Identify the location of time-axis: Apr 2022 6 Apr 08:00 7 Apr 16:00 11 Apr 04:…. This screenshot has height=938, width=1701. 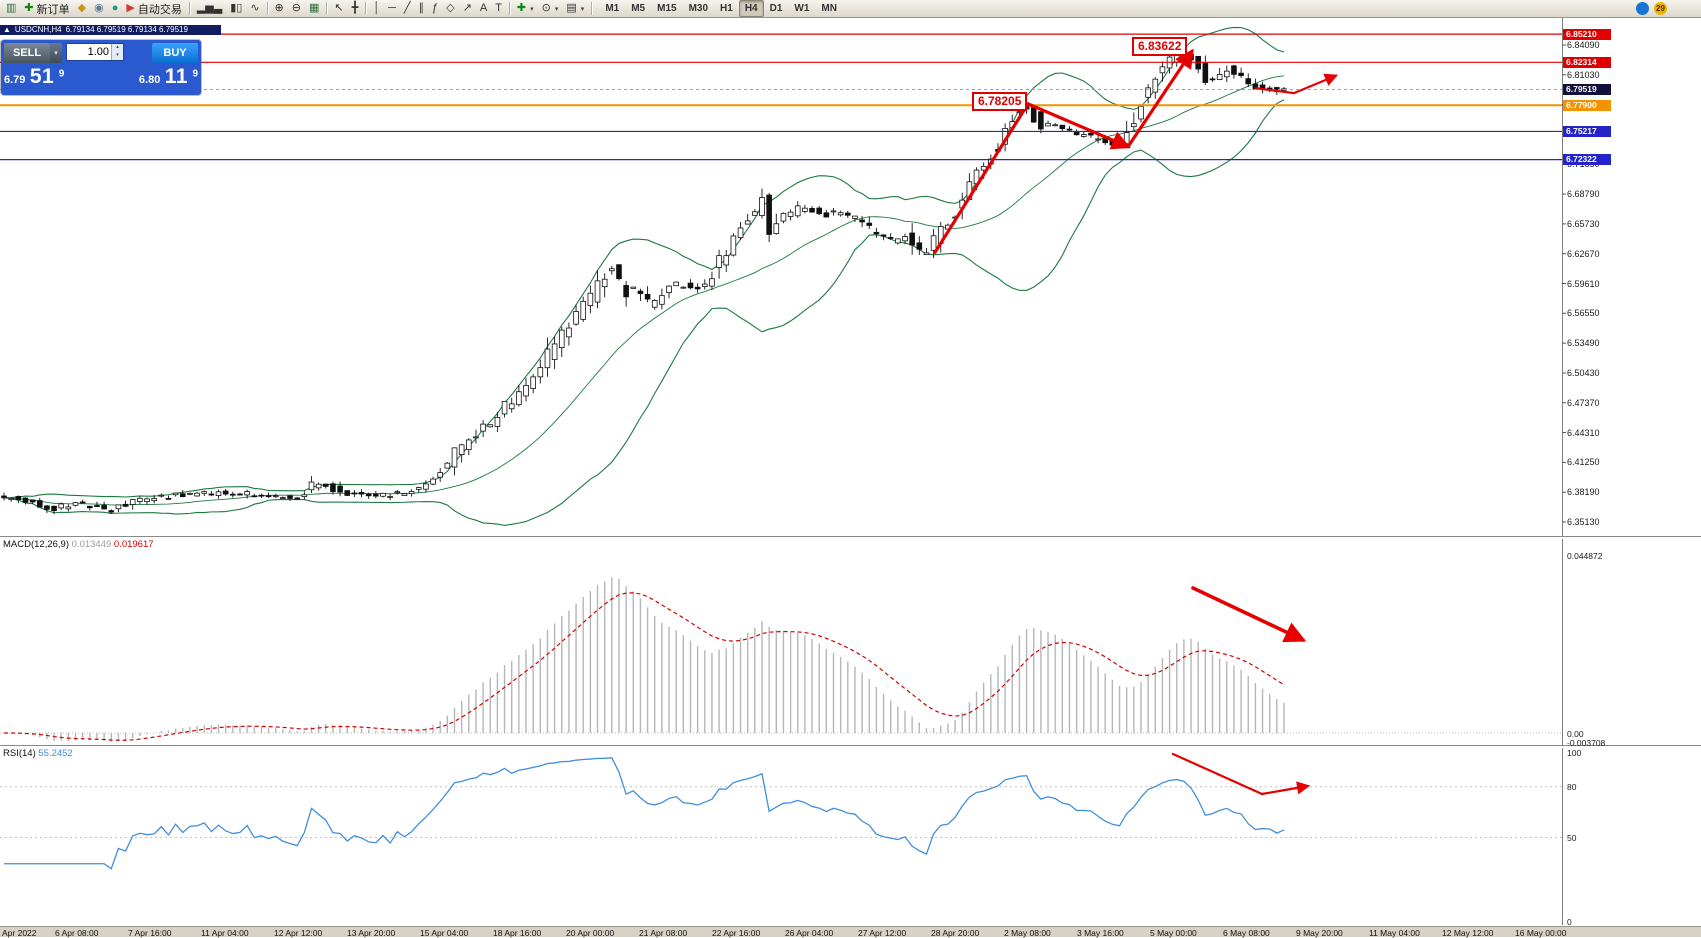
(850, 932).